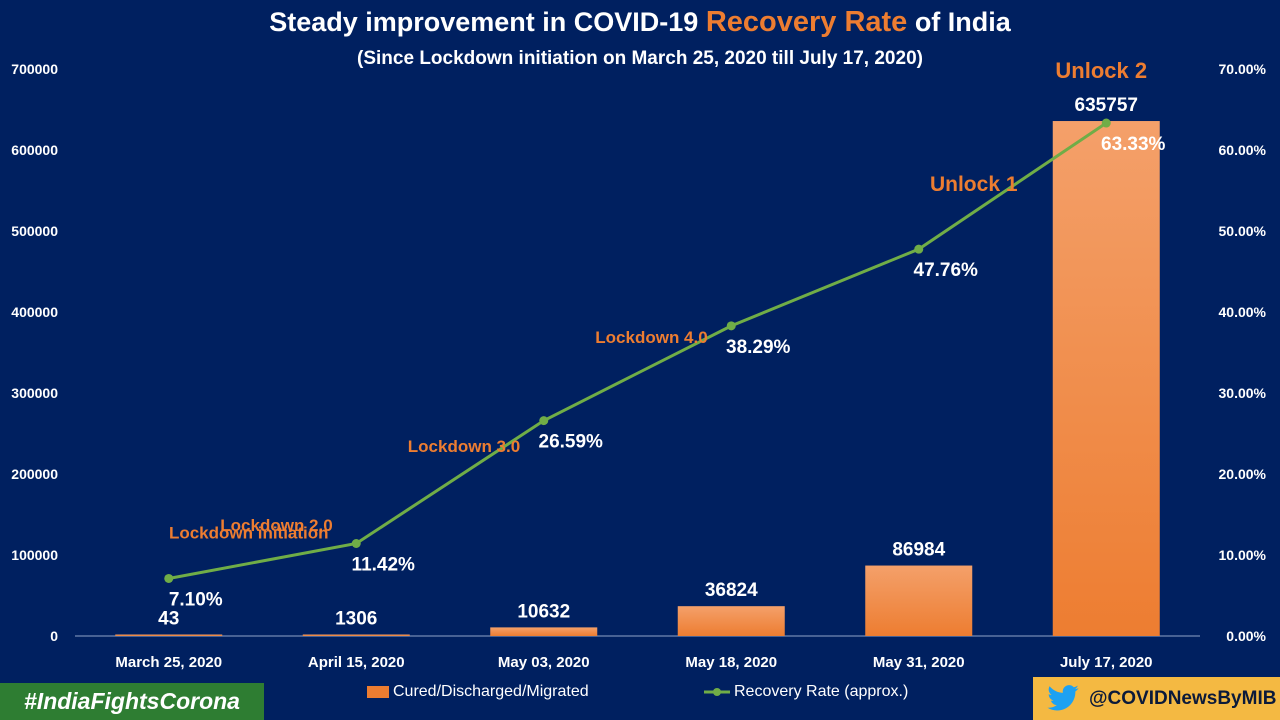 Image resolution: width=1280 pixels, height=720 pixels. I want to click on legend-bars: Cured/Discharged/Migrated, so click(478, 692).